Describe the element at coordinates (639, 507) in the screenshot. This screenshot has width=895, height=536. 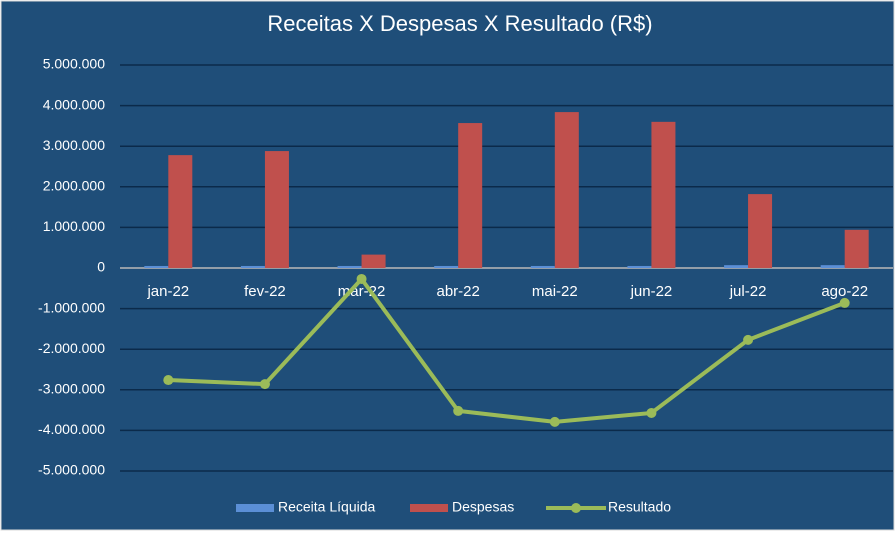
I see `legend-label: Resultado` at that location.